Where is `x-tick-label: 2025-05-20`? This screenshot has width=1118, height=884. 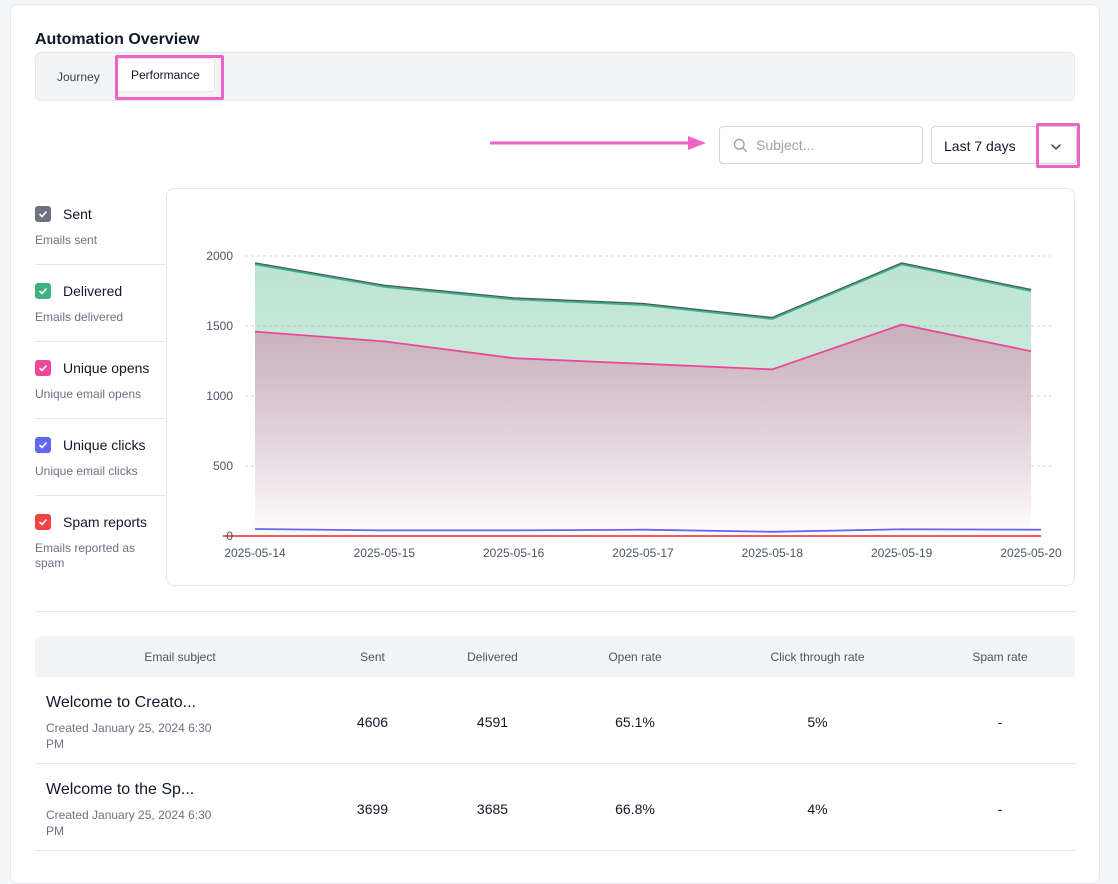
x-tick-label: 2025-05-20 is located at coordinates (1031, 553).